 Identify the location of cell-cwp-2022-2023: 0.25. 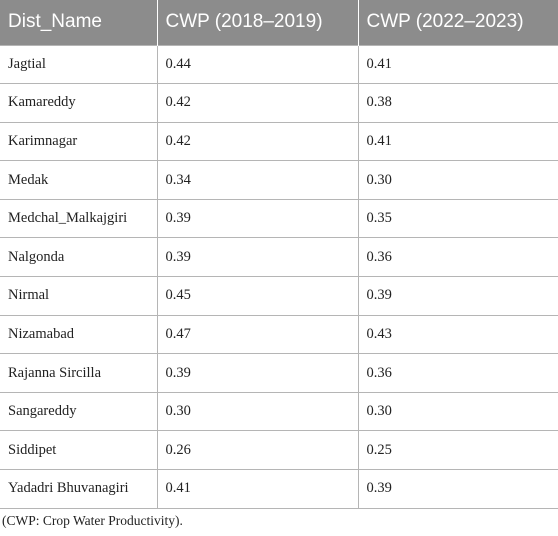
(457, 450).